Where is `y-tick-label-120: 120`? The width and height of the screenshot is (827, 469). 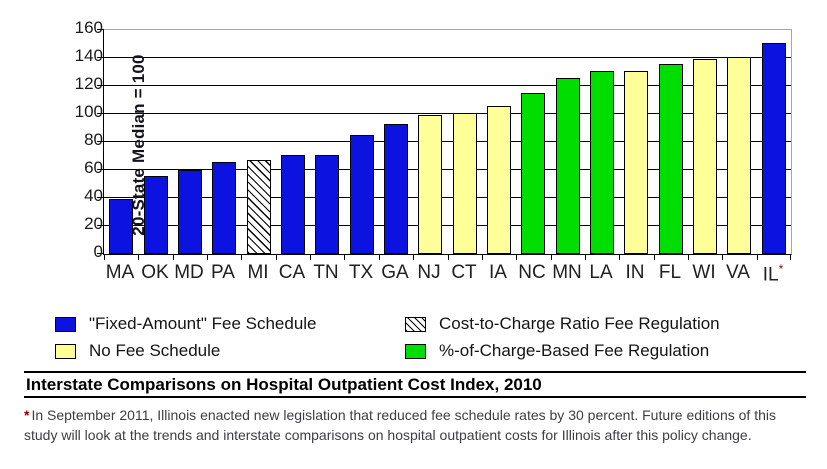 y-tick-label-120: 120 is located at coordinates (88, 83).